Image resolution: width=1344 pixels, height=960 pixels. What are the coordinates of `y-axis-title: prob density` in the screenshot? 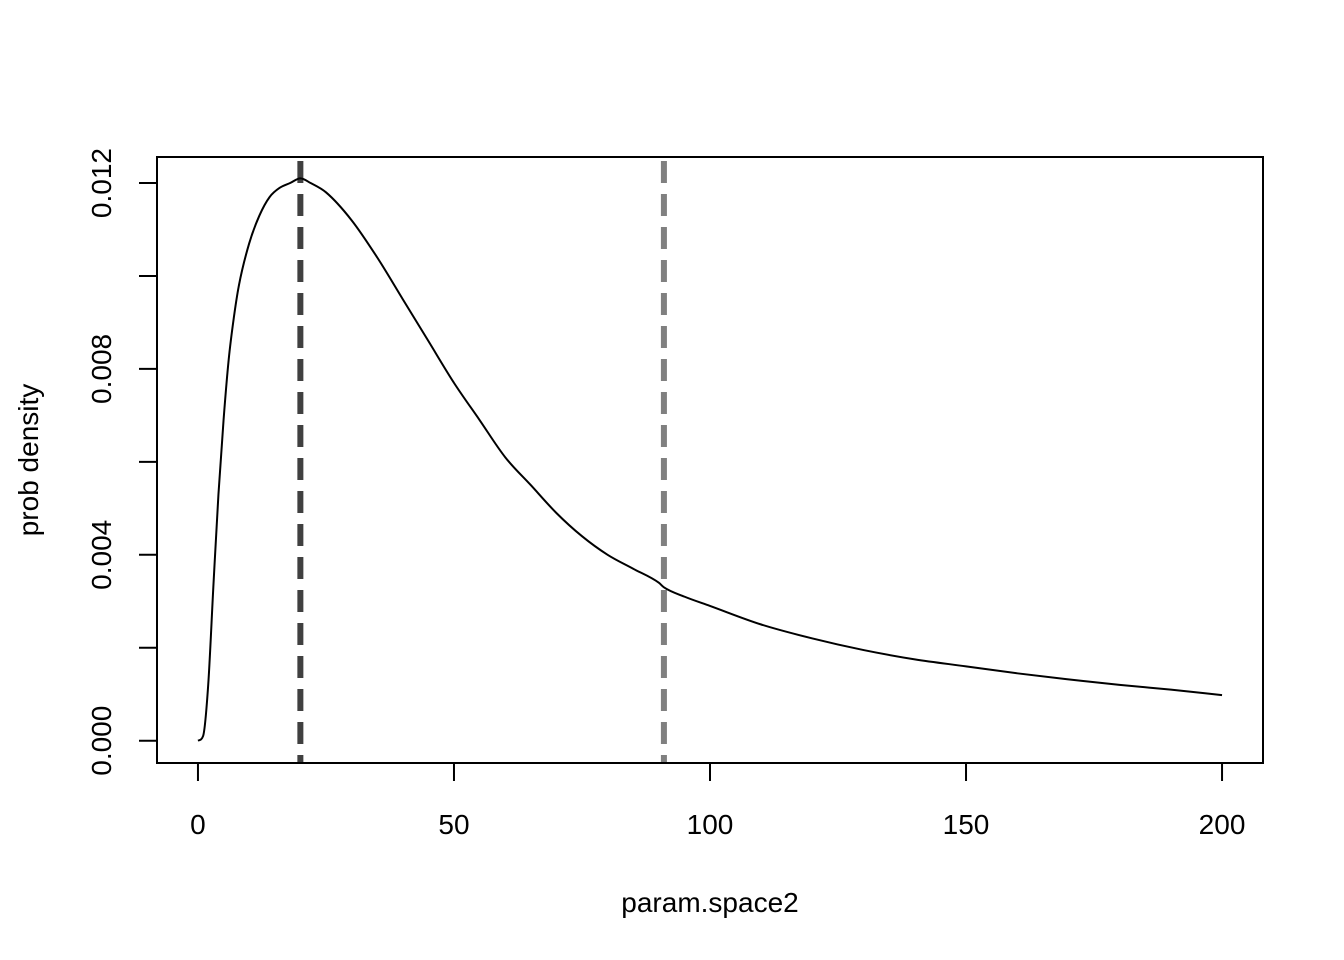 It's located at (28, 460).